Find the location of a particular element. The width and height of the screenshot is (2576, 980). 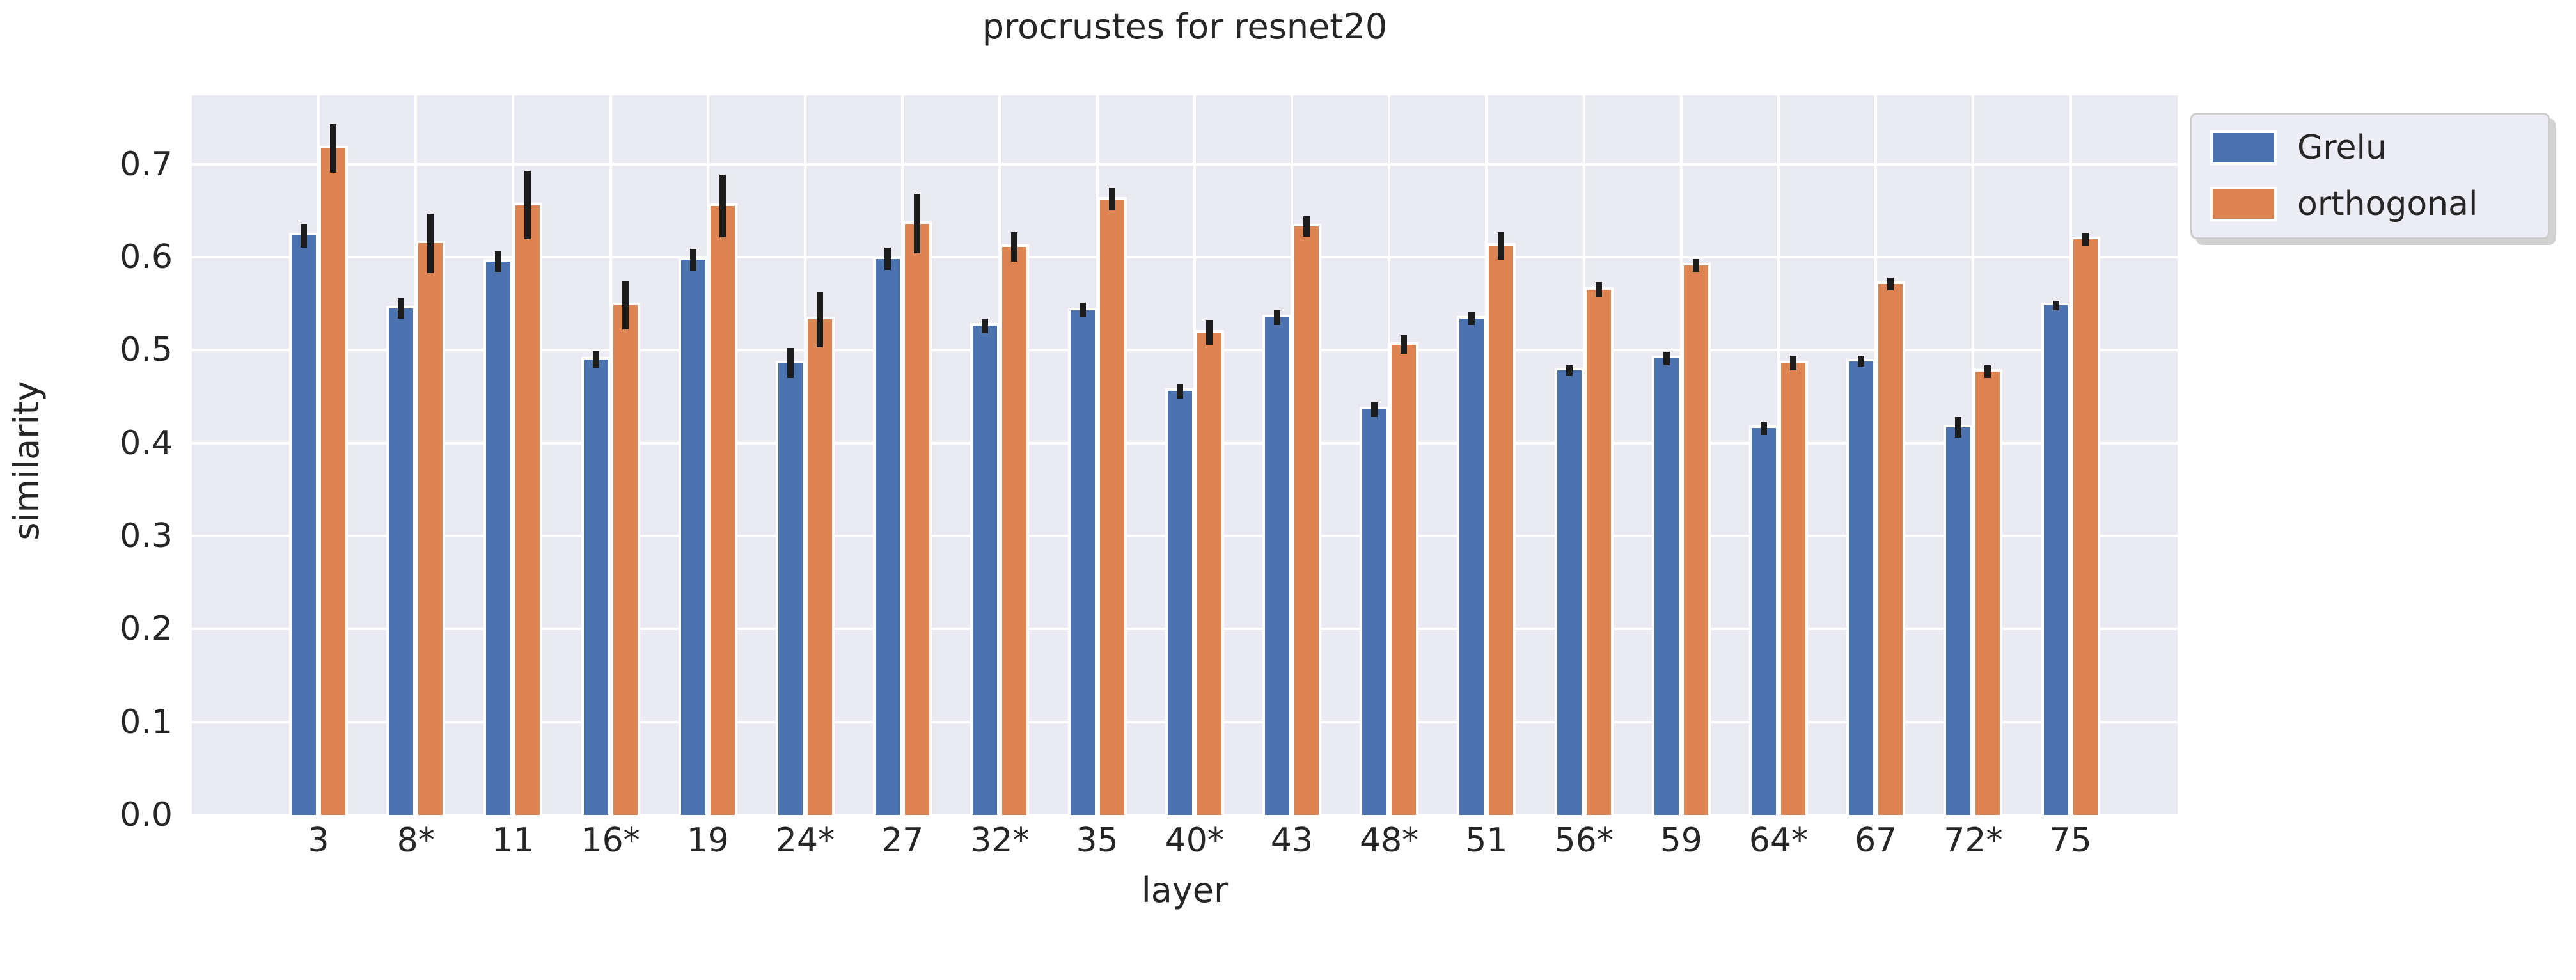

bar-orthogonal-64* is located at coordinates (1793, 587).